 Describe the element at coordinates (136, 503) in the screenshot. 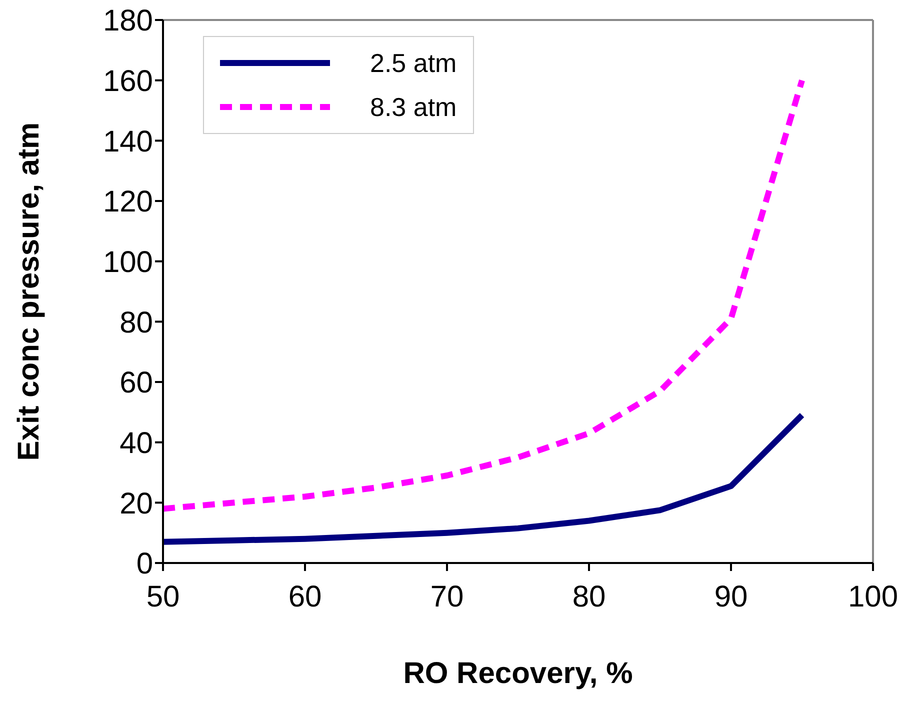

I see `y-tick-label: 20` at that location.